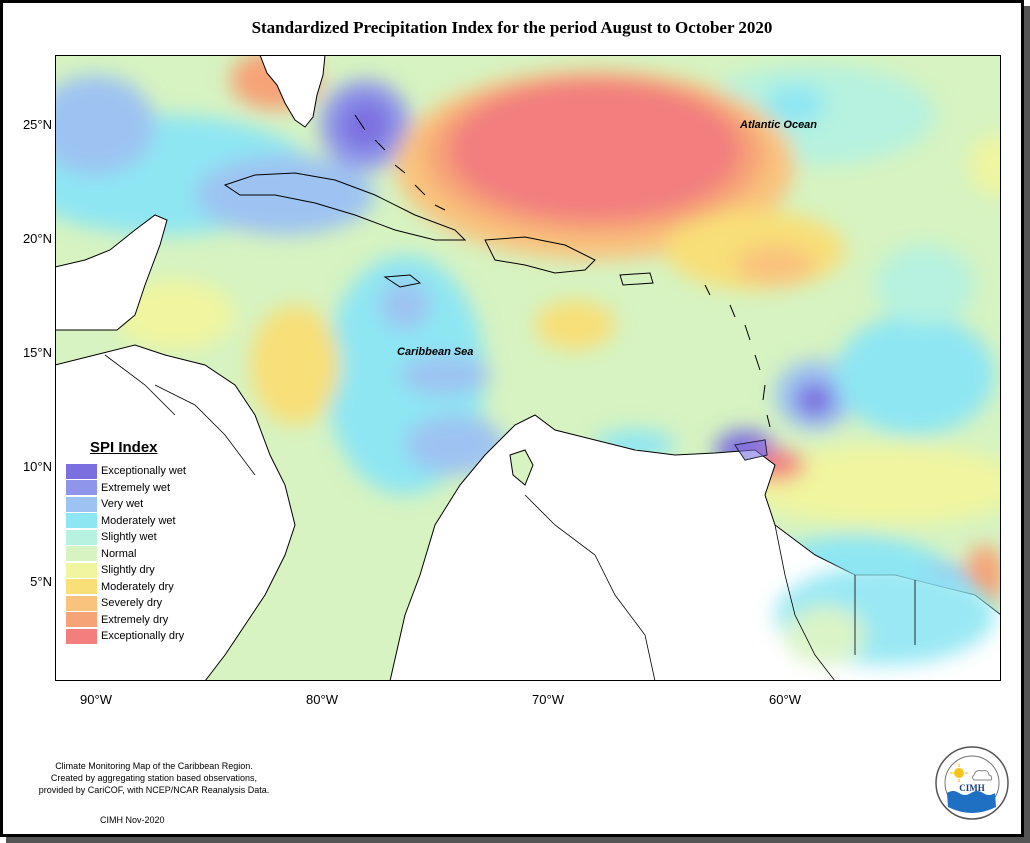  I want to click on credit-date: CIMH Nov-2020, so click(132, 820).